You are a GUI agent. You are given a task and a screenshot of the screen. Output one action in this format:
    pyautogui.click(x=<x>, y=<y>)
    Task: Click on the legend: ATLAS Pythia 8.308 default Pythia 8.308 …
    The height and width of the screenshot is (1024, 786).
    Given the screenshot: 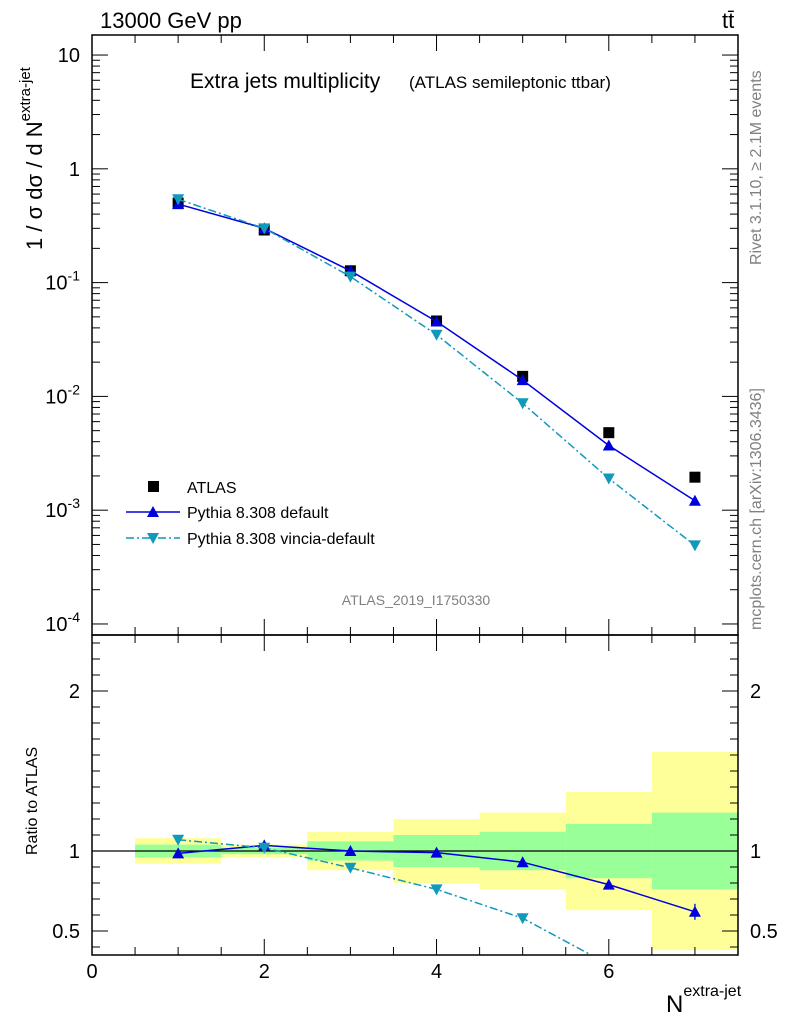 What is the action you would take?
    pyautogui.click(x=250, y=514)
    